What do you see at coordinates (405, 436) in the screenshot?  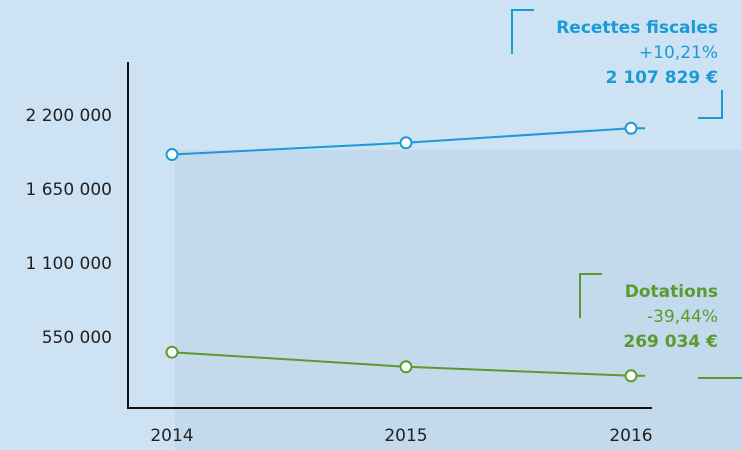 I see `x-tick-label: 2015` at bounding box center [405, 436].